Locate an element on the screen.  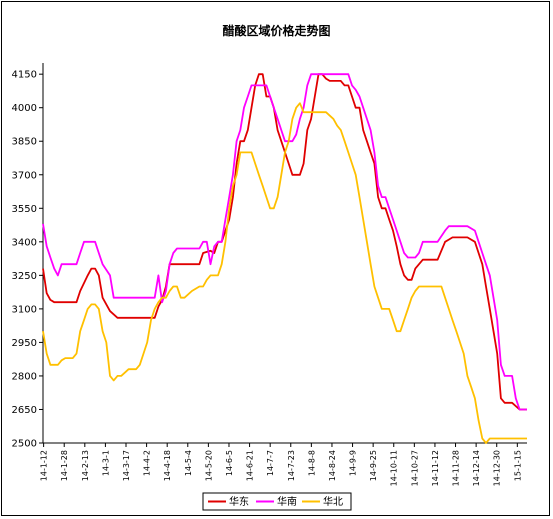
legend-box is located at coordinates (277, 501).